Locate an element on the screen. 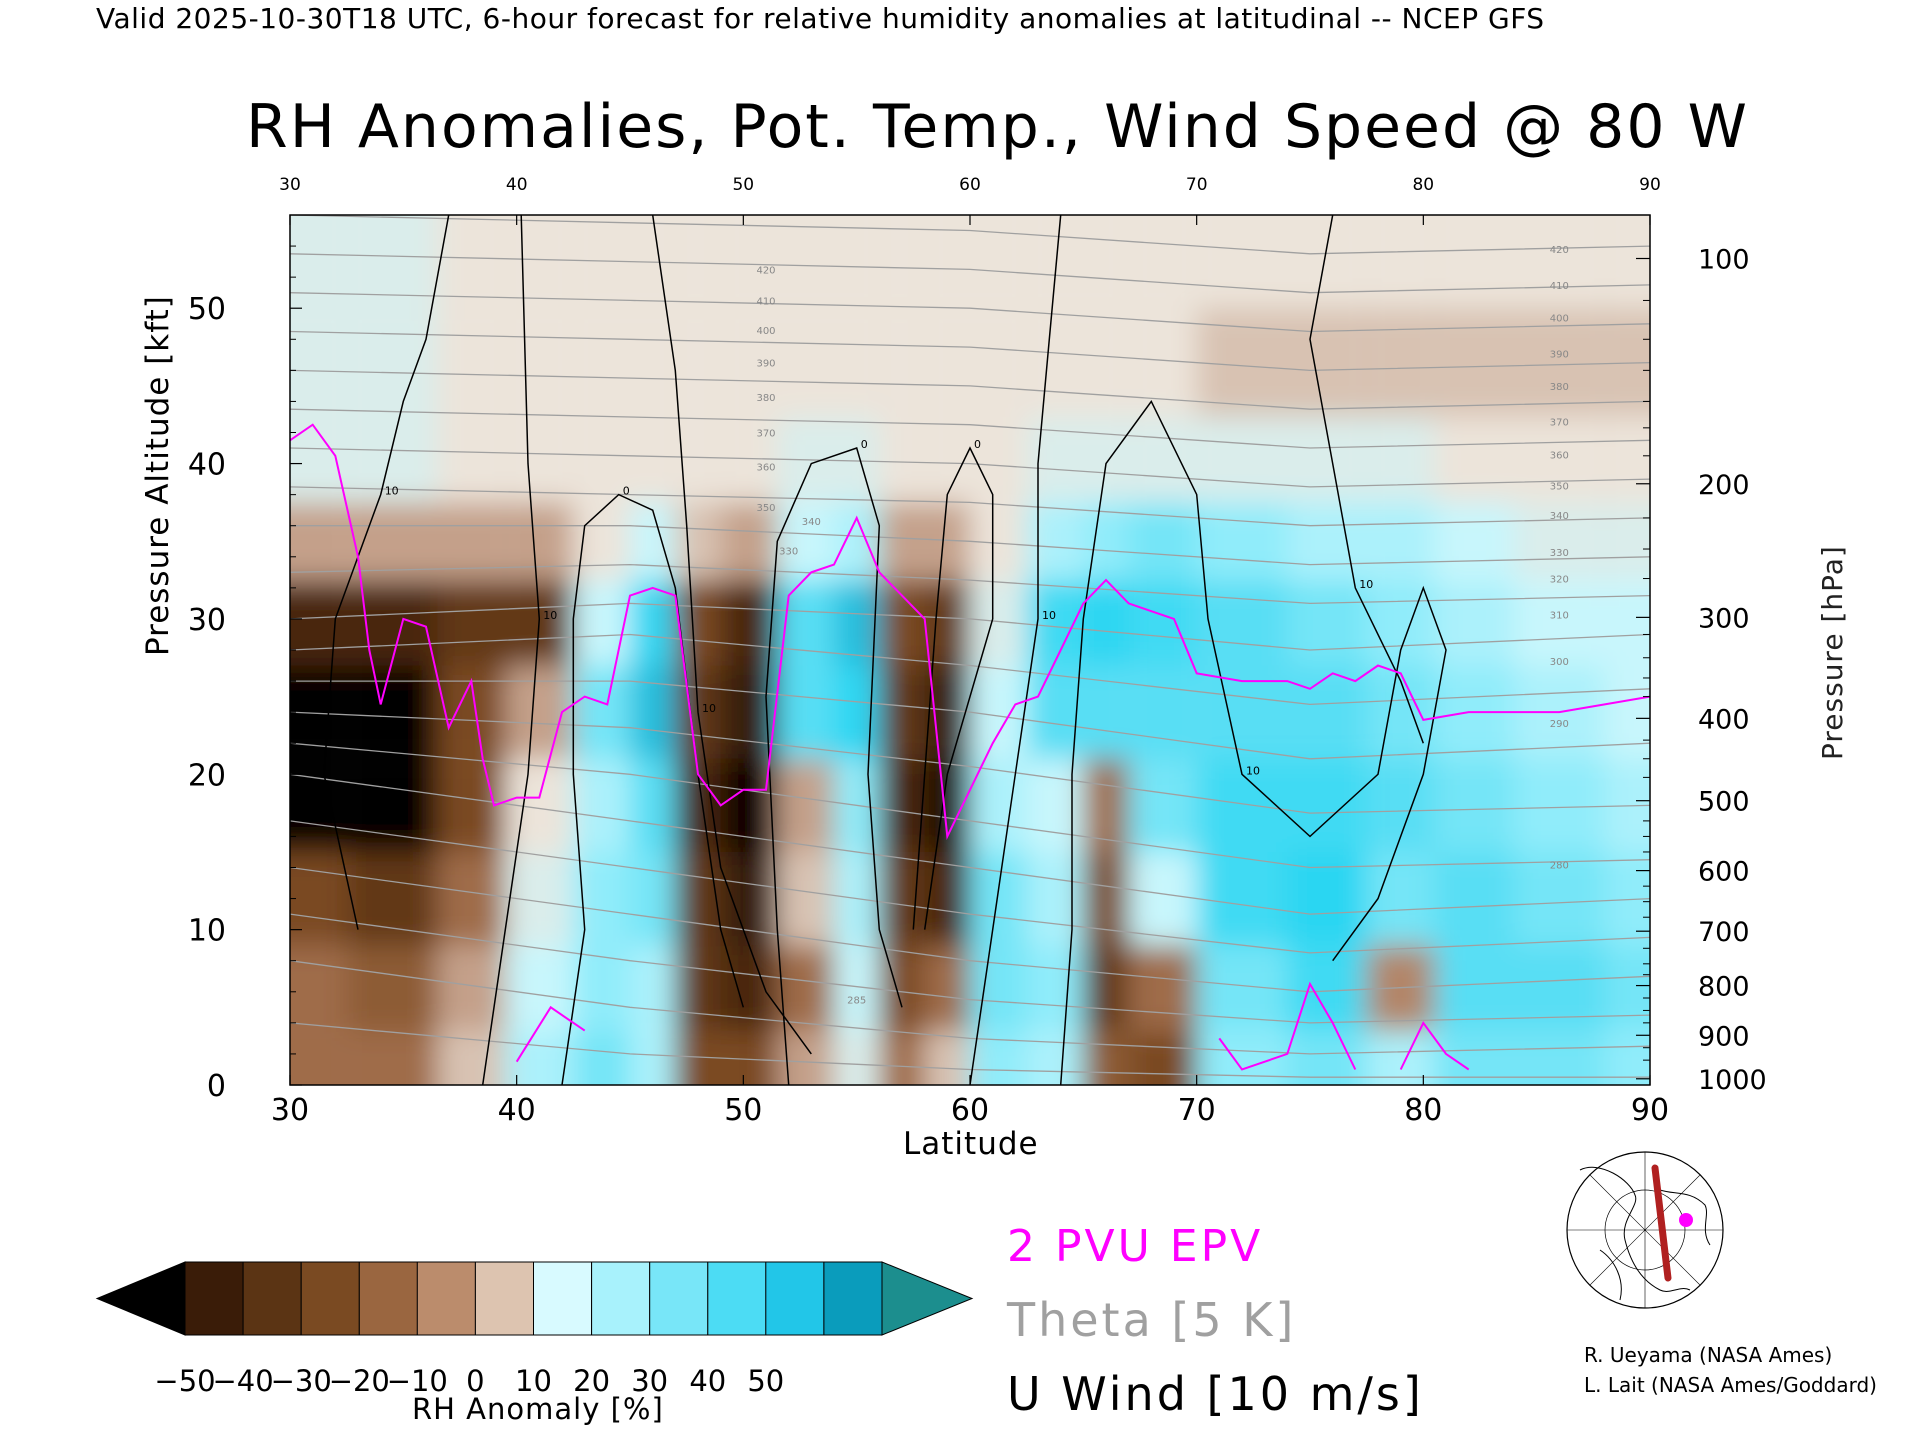 Image resolution: width=1920 pixels, height=1440 pixels. u-wind-contour-label: 0 is located at coordinates (864, 444).